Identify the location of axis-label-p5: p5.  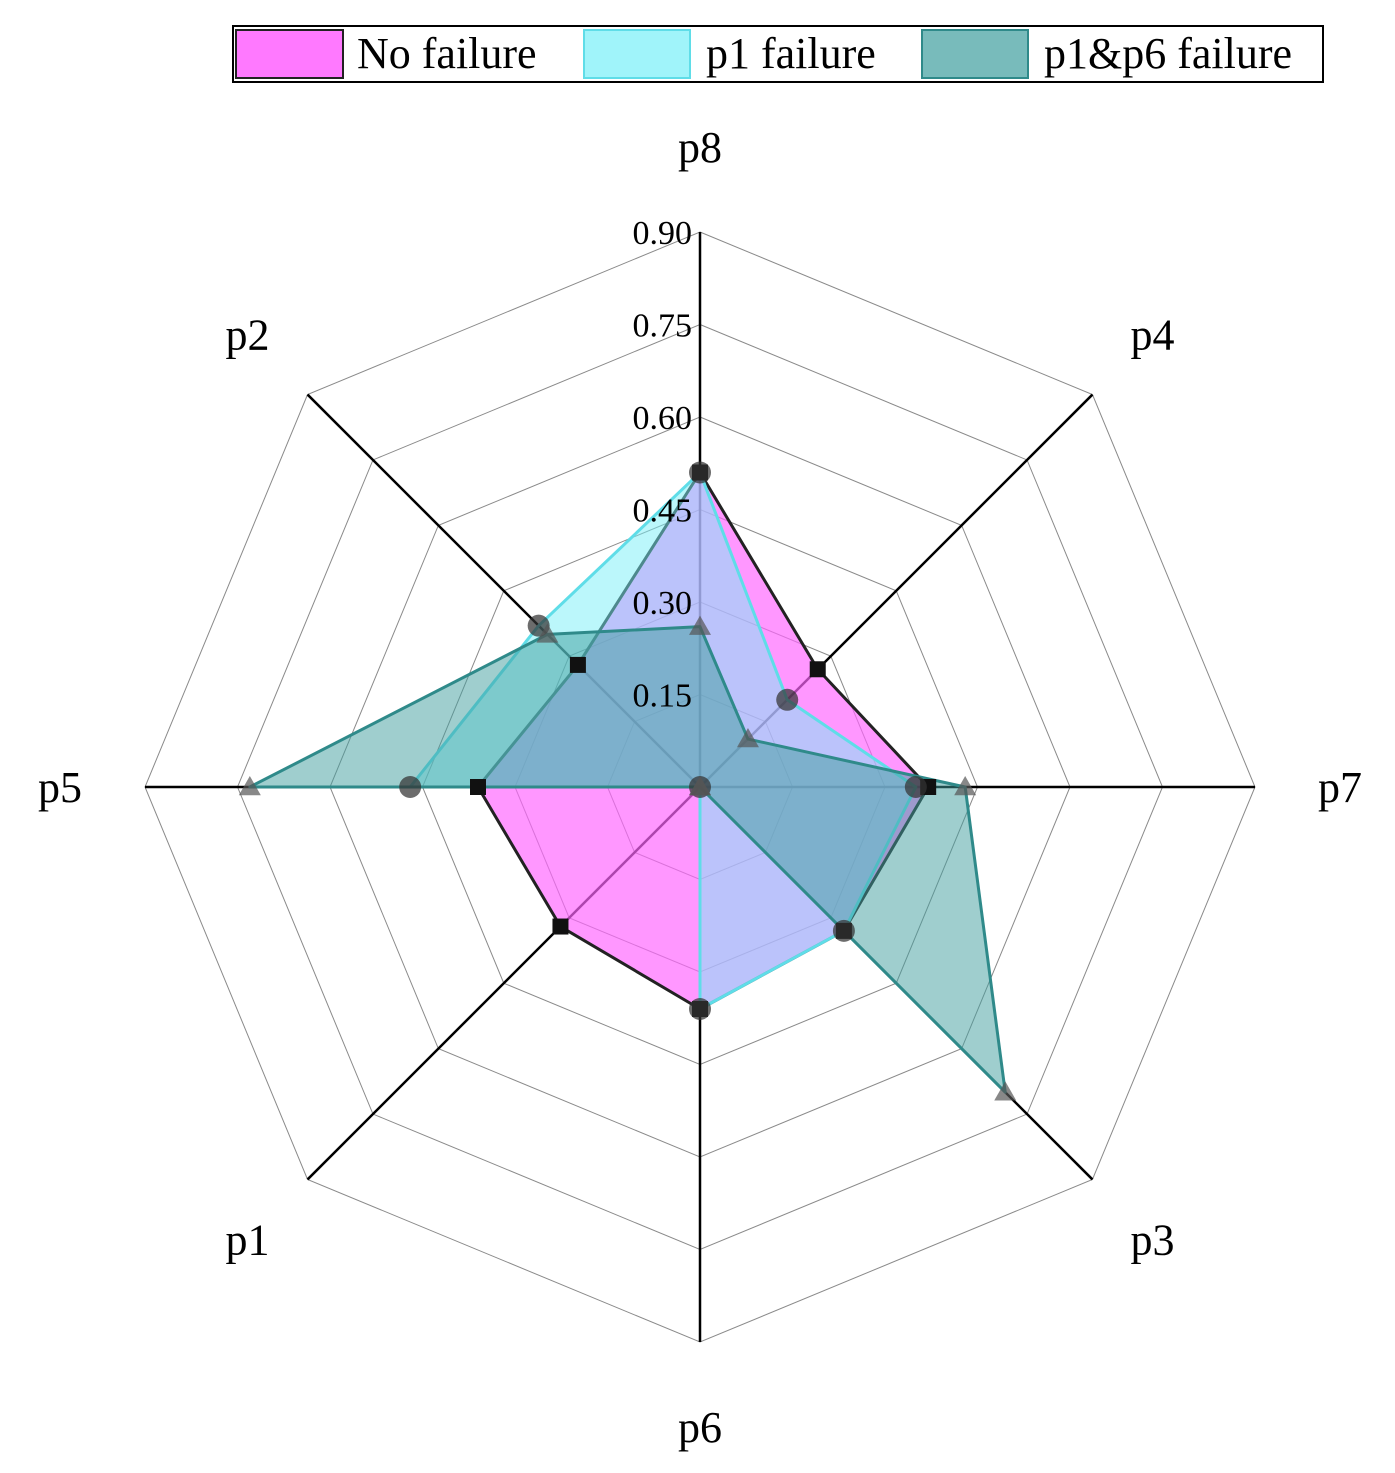
(60, 787).